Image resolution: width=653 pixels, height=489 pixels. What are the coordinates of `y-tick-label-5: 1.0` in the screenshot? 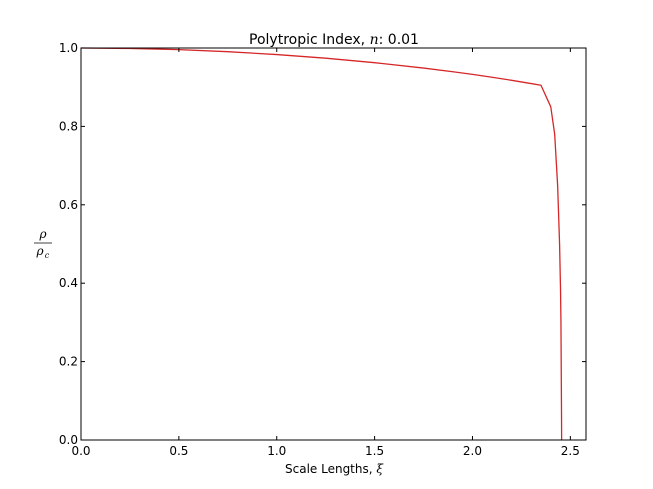 It's located at (68, 48).